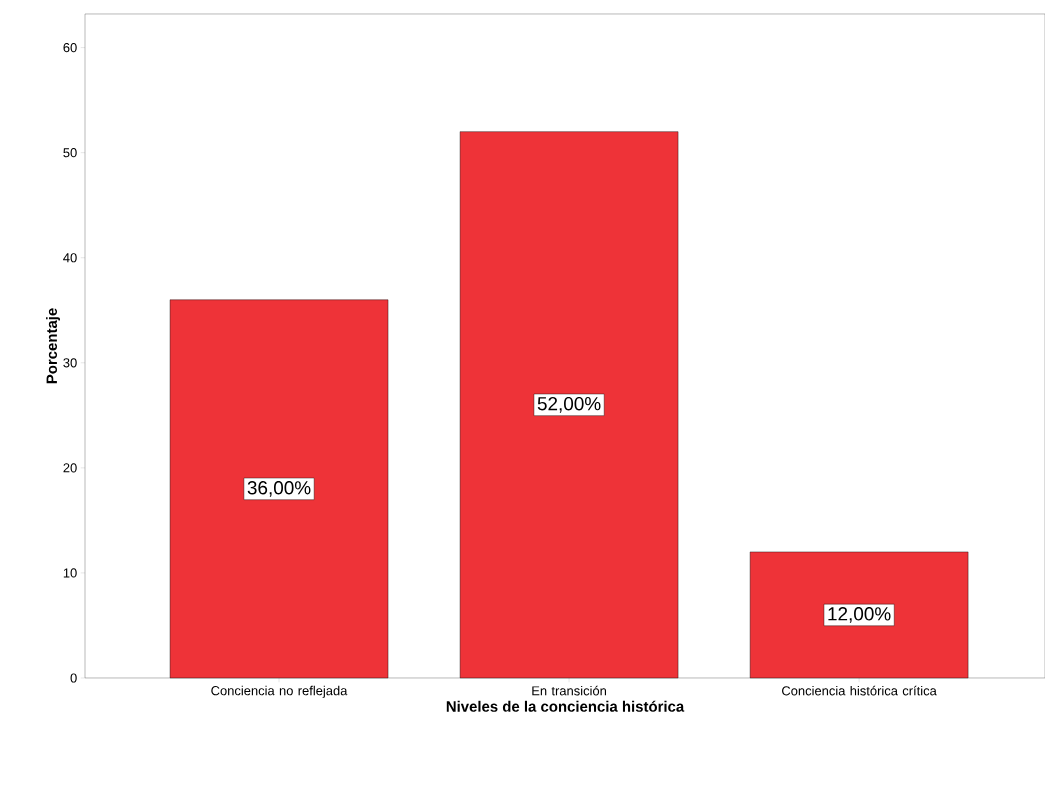 Image resolution: width=1045 pixels, height=785 pixels. What do you see at coordinates (565, 706) in the screenshot?
I see `x-axis-title: Niveles de la conciencia histórica` at bounding box center [565, 706].